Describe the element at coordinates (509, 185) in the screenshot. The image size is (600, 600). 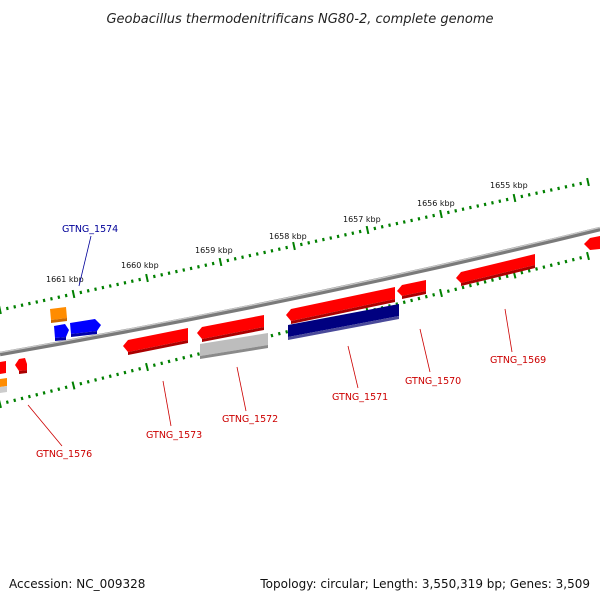
I see `tick-label: 1655 kbp` at that location.